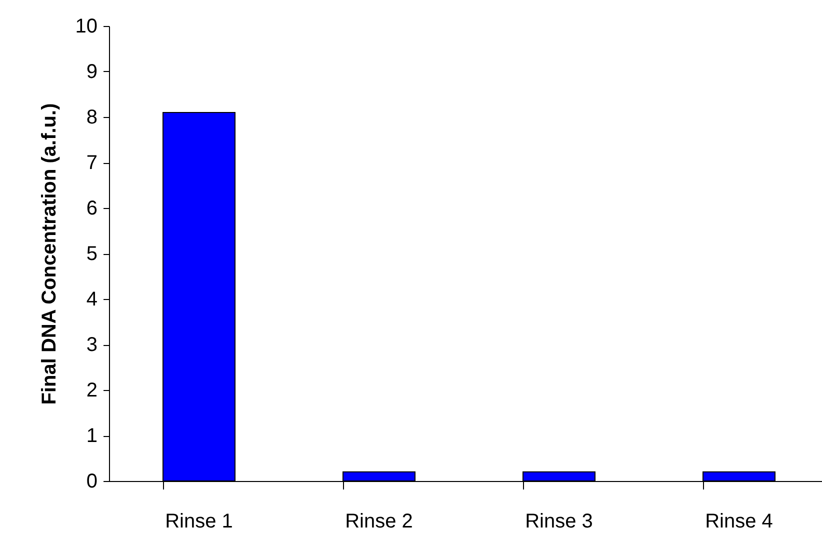 The width and height of the screenshot is (822, 537). What do you see at coordinates (92, 436) in the screenshot?
I see `y-tick-label: 1` at bounding box center [92, 436].